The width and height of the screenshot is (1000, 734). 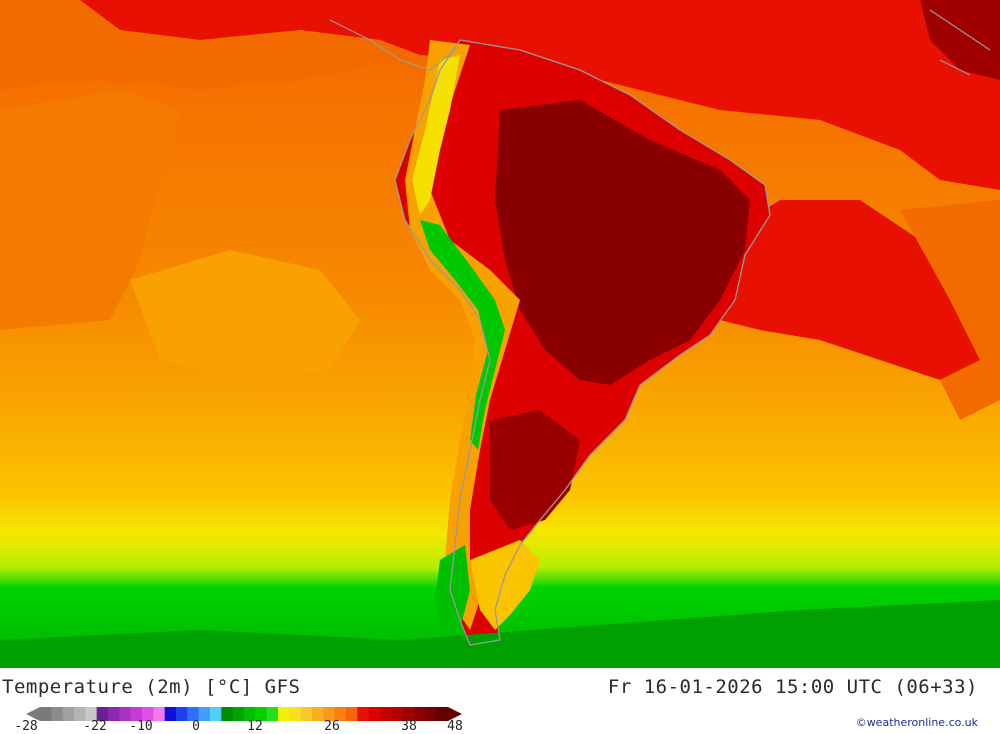 I want to click on credit-link: ©weatheronline.co.uk, so click(x=916, y=722).